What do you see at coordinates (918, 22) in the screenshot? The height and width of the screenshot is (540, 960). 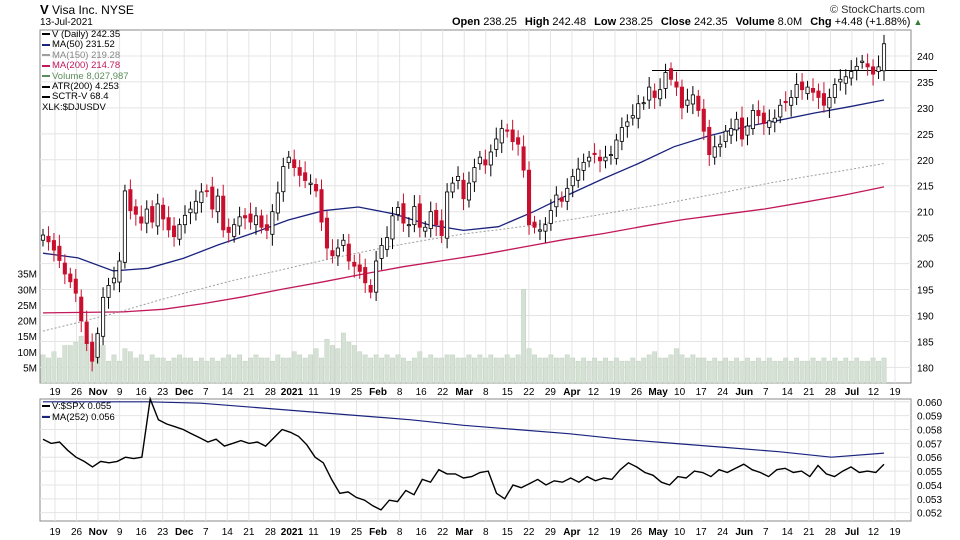 I see `chg-up-arrow-icon: ▲` at bounding box center [918, 22].